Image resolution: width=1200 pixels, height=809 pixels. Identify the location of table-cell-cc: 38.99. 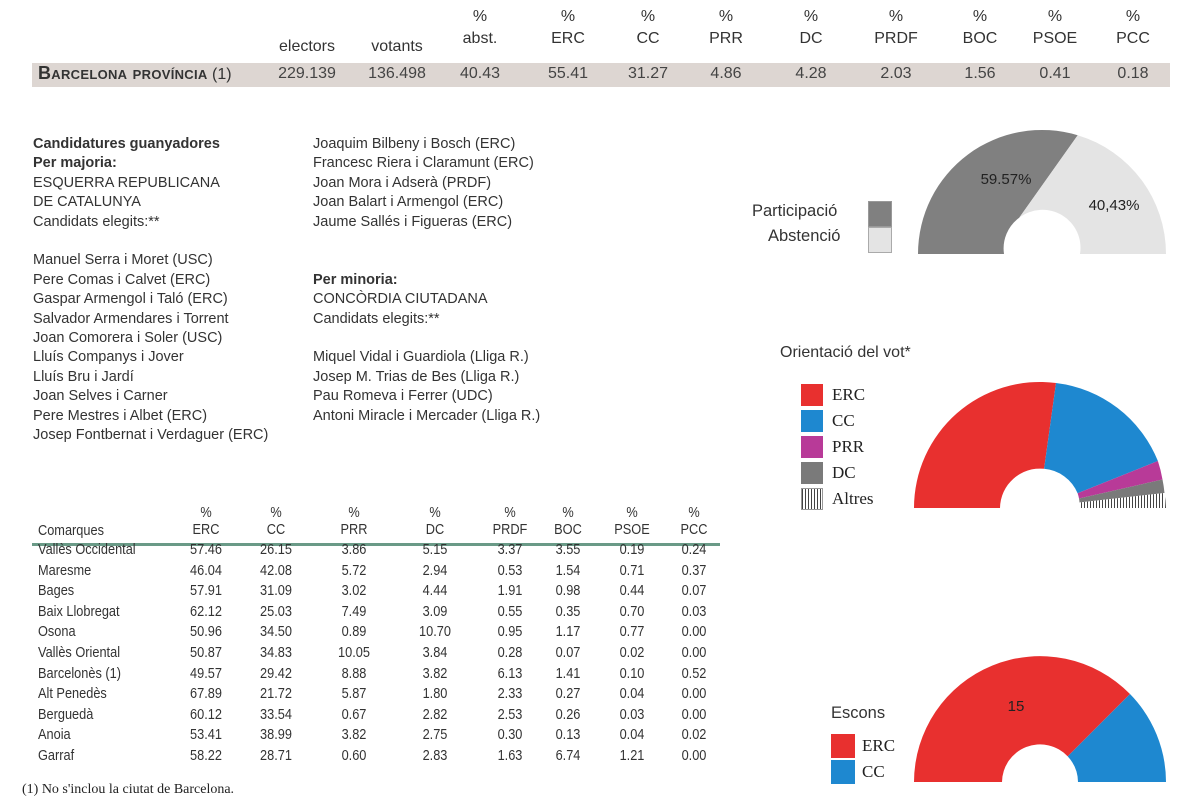
(276, 735).